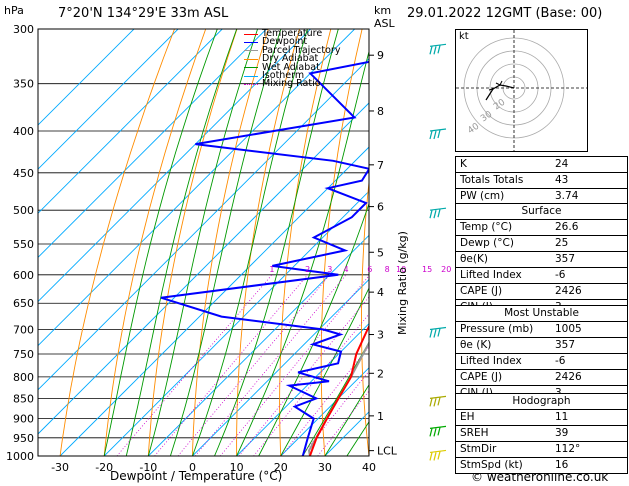 This screenshot has height=486, width=629. Describe the element at coordinates (301, 50) in the screenshot. I see `legend-label: Parcel Trajectory` at that location.